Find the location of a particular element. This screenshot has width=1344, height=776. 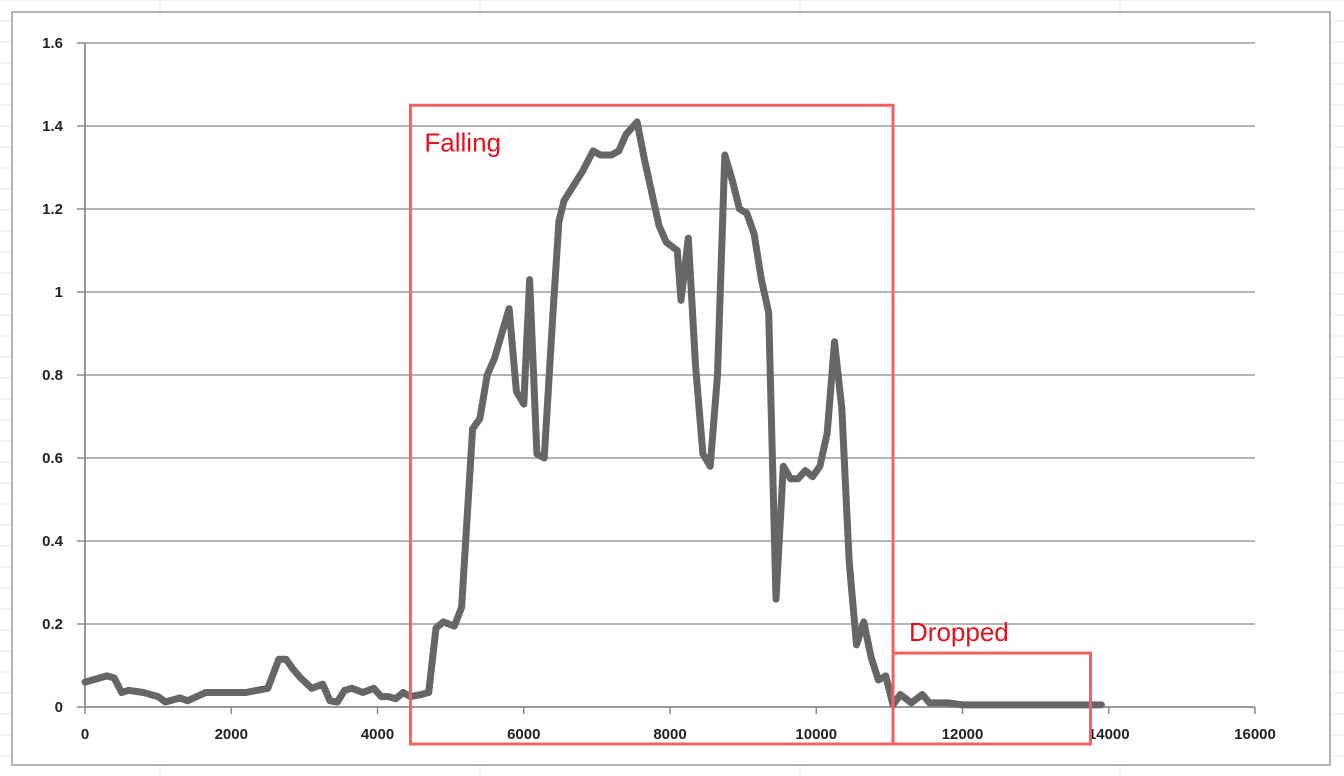

y-tick-label: 1.6 is located at coordinates (52, 43).